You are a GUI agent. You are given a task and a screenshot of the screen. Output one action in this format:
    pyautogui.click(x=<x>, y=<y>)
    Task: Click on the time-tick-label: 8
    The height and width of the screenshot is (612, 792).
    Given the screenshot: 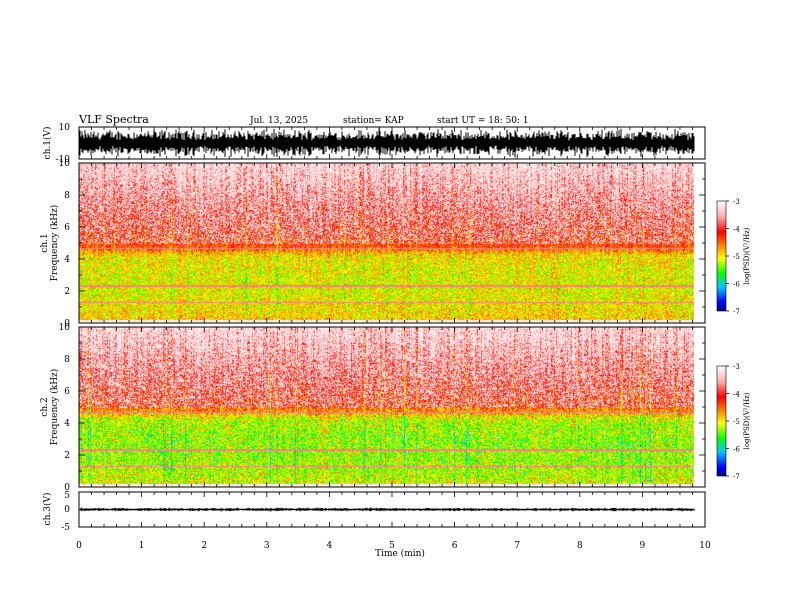 What is the action you would take?
    pyautogui.click(x=580, y=546)
    